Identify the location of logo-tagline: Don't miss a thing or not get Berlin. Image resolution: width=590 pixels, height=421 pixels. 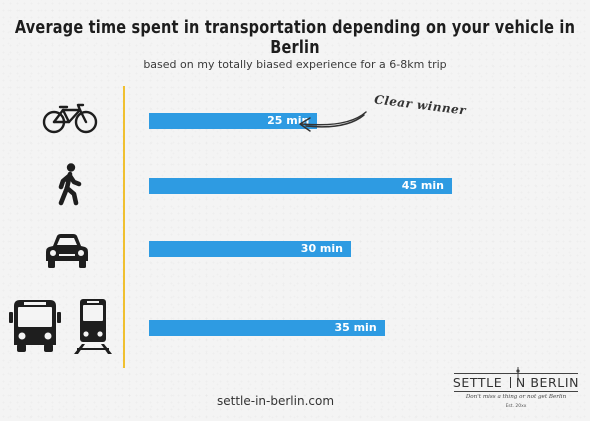
(516, 397).